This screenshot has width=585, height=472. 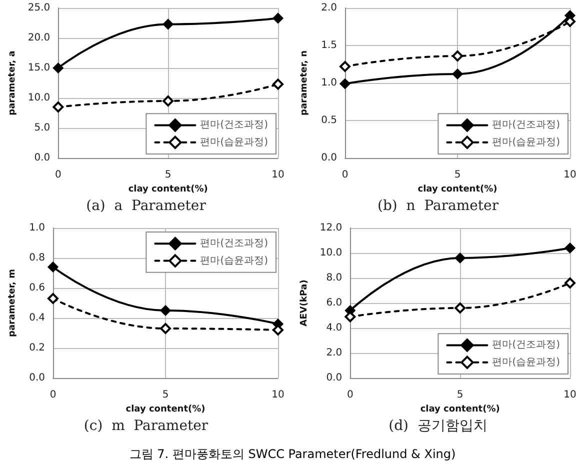 What do you see at coordinates (331, 228) in the screenshot?
I see `y-tick-label: 12.0` at bounding box center [331, 228].